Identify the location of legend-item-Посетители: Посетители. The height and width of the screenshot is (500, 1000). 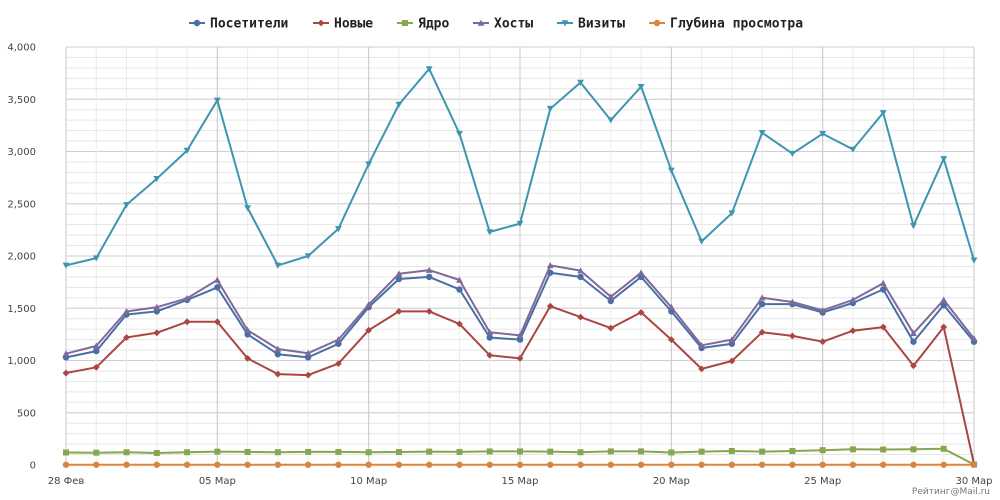
(238, 24).